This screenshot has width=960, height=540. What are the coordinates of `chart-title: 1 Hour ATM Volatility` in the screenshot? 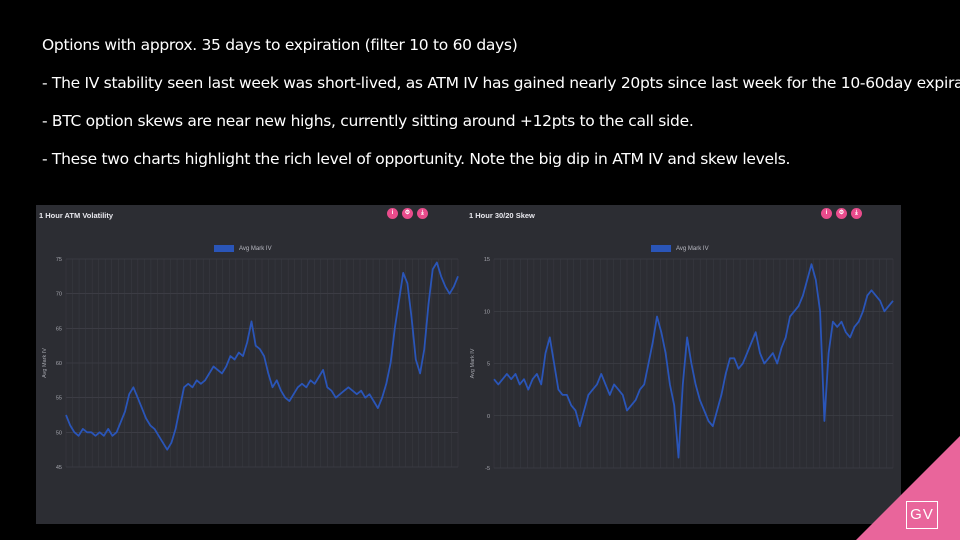 It's located at (76, 215).